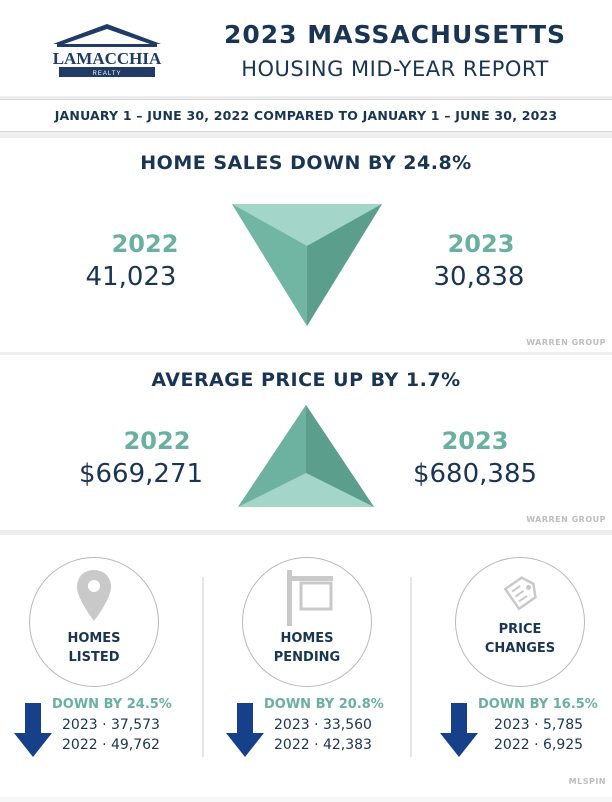  I want to click on price-value-2023: $680,385, so click(475, 474).